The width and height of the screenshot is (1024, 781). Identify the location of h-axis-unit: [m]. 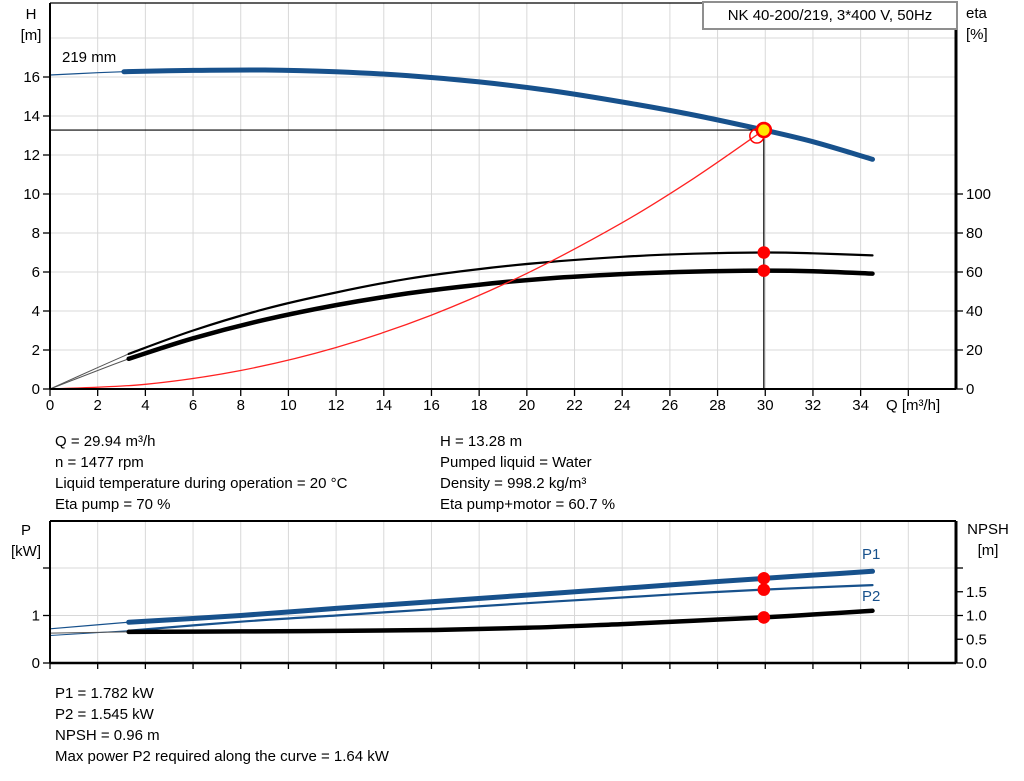
(31, 35).